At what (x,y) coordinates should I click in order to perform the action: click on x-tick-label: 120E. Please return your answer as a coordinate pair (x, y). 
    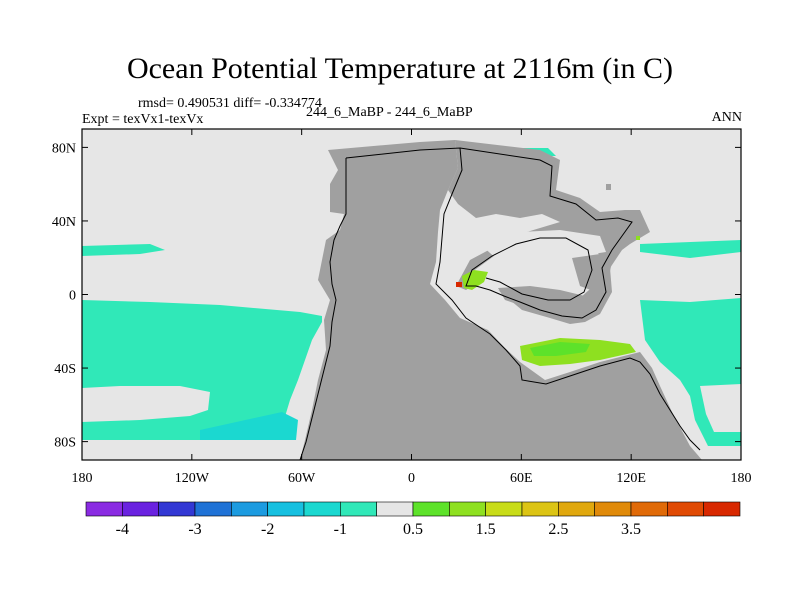
    Looking at the image, I should click on (631, 478).